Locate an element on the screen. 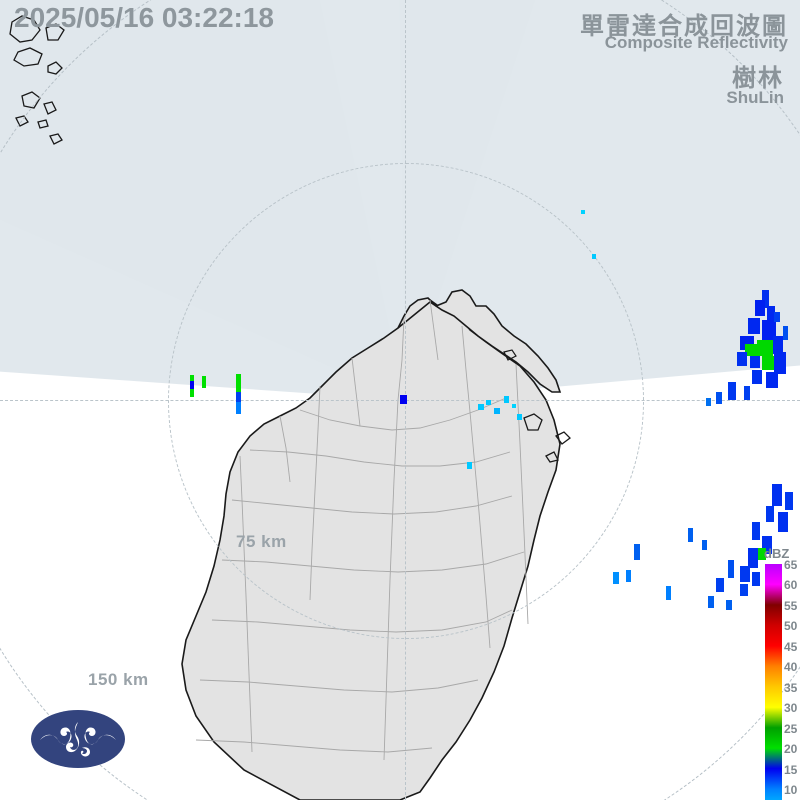  legend-tick-50: 50 is located at coordinates (791, 626).